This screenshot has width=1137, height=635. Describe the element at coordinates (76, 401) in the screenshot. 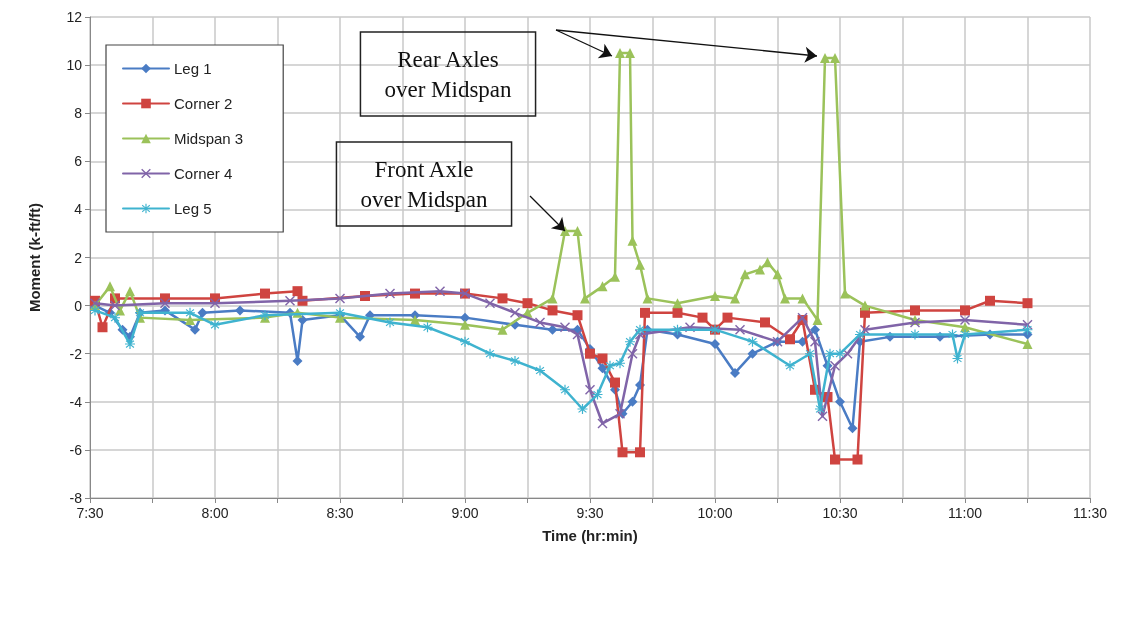

I see `y-tick-label: -4` at that location.